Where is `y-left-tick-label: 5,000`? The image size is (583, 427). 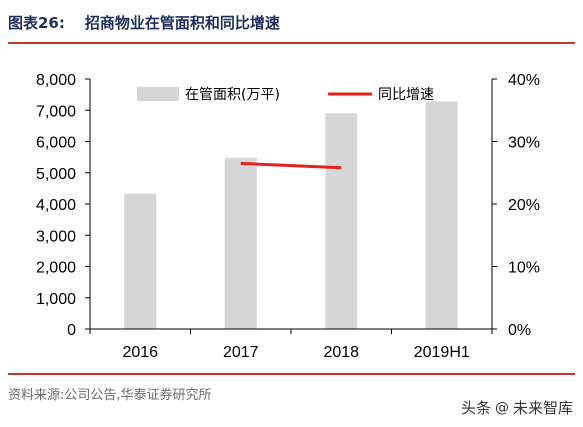 y-left-tick-label: 5,000 is located at coordinates (56, 174).